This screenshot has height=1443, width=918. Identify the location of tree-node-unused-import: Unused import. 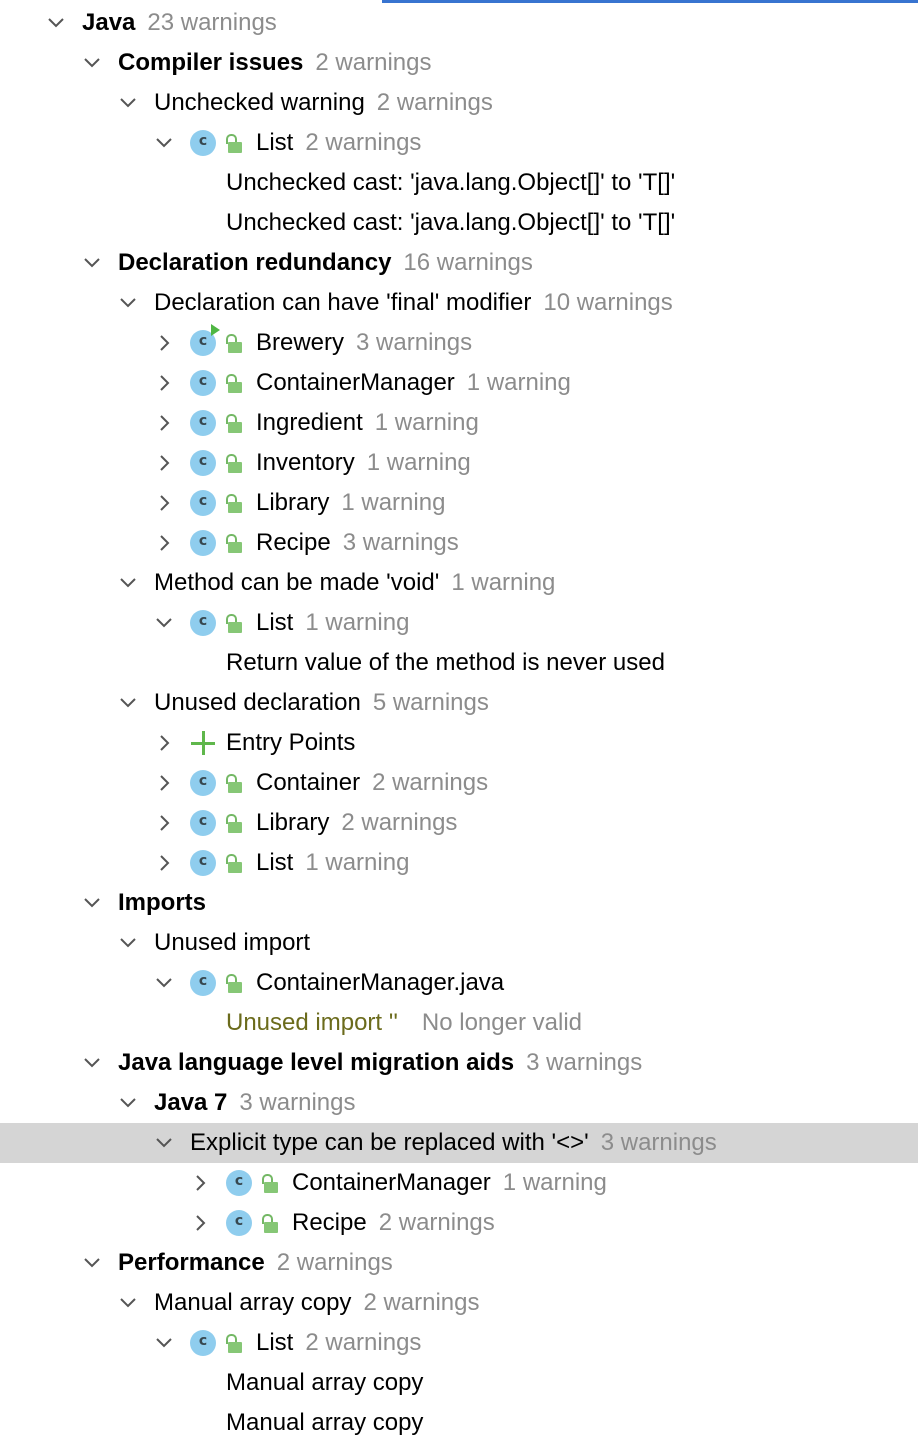
(459, 943).